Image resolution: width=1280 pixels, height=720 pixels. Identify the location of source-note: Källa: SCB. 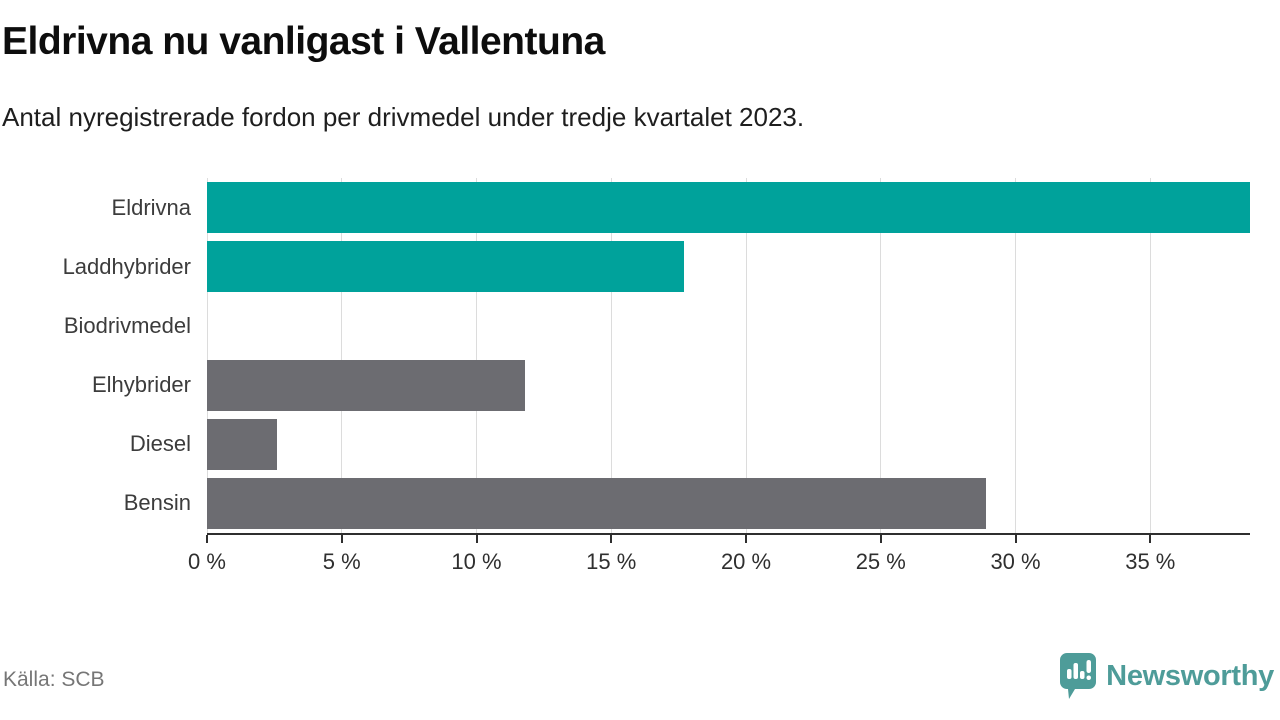
(54, 679).